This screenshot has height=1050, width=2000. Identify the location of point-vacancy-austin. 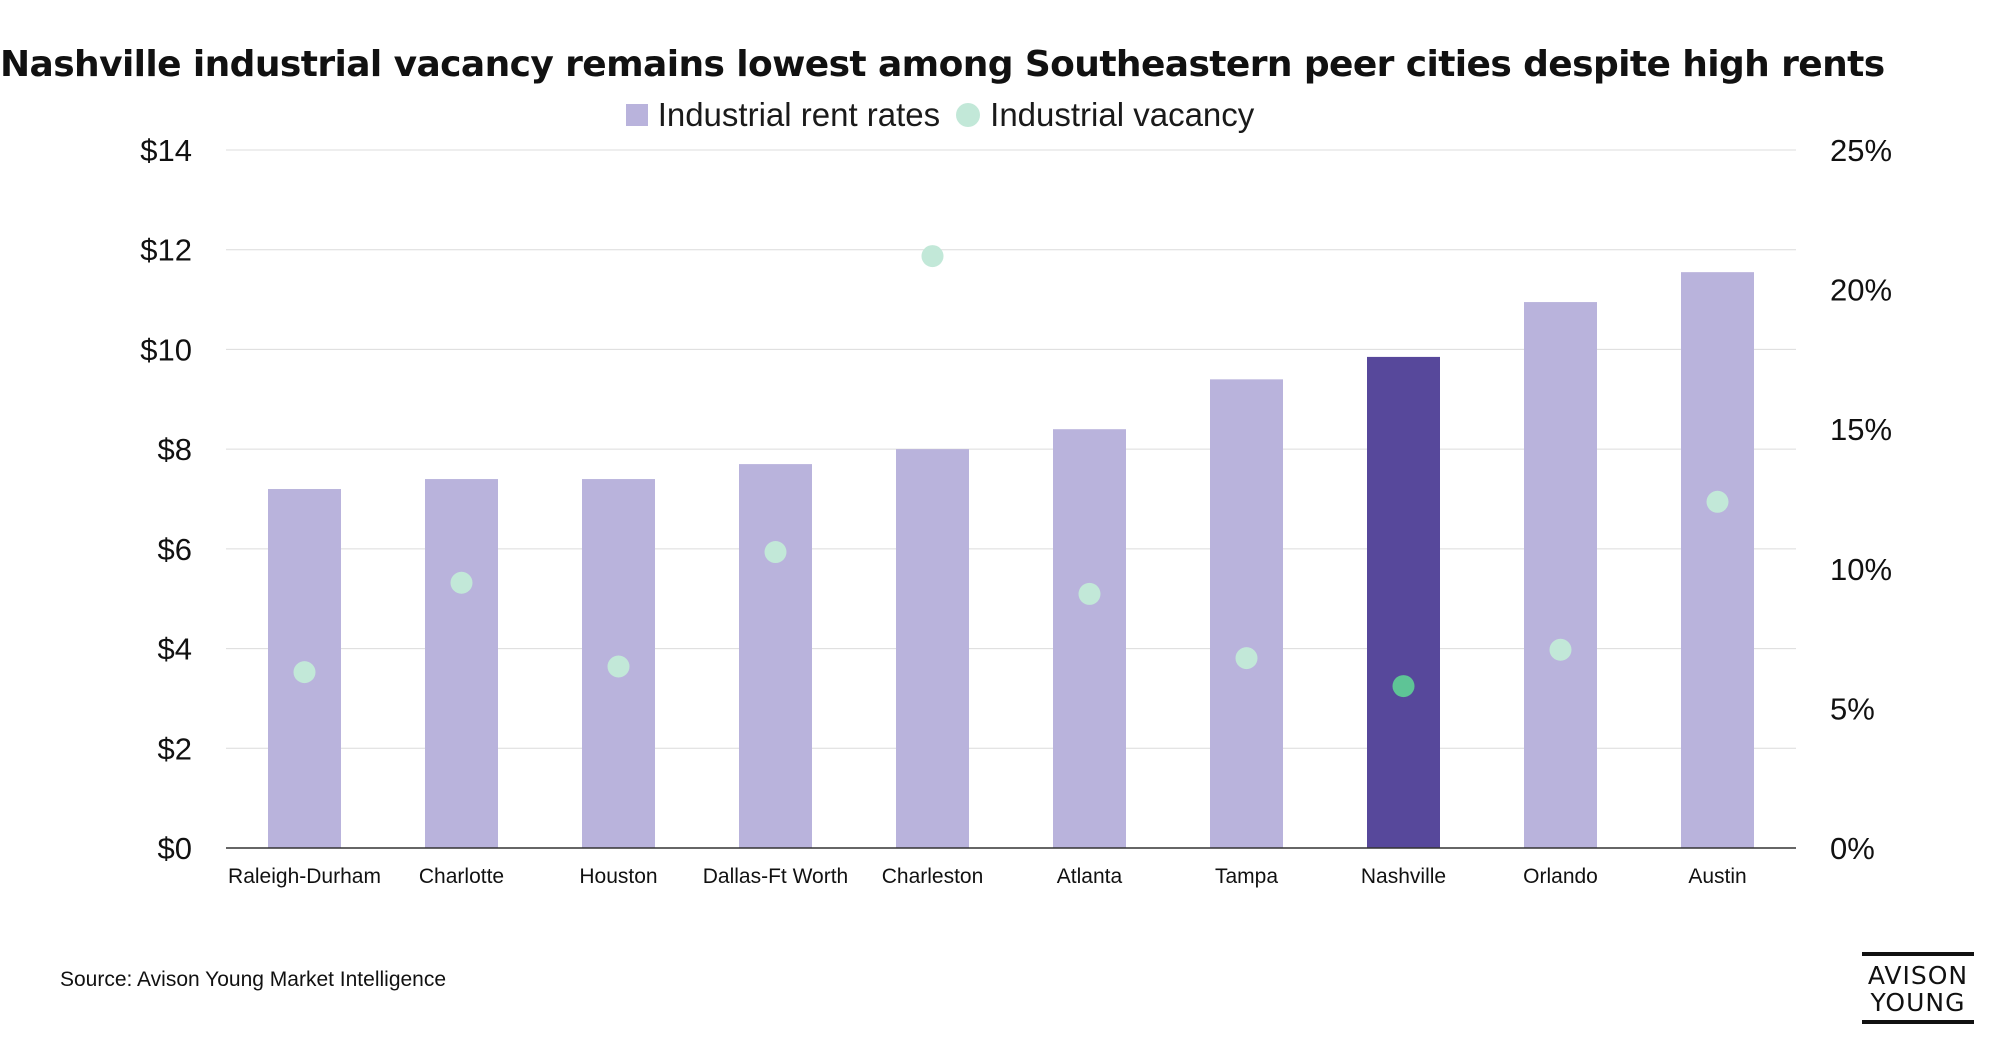
(1717, 501).